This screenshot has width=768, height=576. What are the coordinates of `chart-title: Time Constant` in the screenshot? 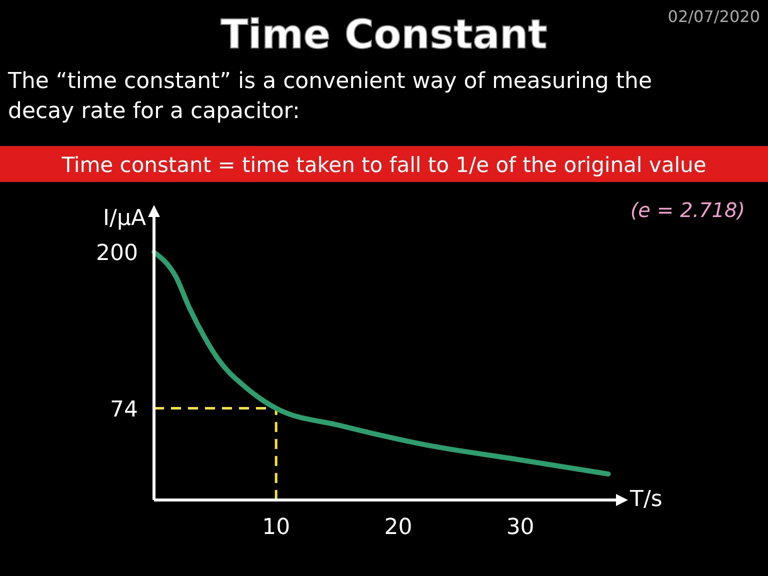 It's located at (384, 35).